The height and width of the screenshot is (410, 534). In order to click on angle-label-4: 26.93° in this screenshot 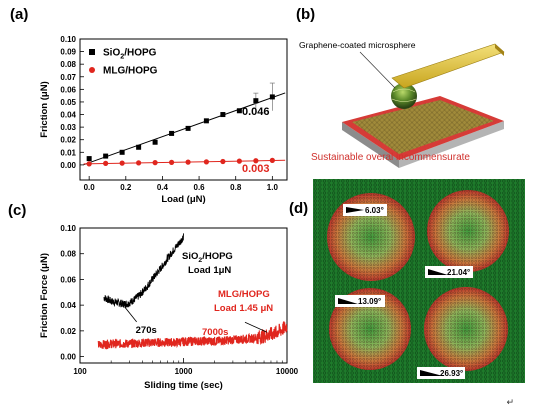, I will do `click(441, 373)`.